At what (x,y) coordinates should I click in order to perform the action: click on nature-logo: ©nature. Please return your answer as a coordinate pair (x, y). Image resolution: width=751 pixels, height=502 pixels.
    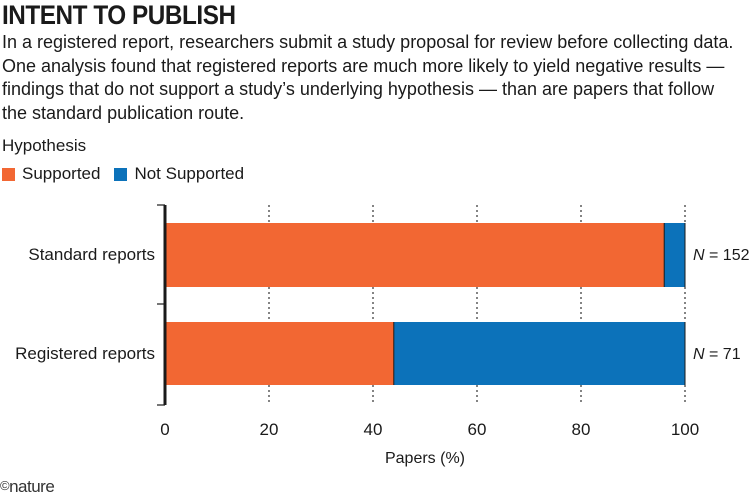
    Looking at the image, I should click on (27, 487).